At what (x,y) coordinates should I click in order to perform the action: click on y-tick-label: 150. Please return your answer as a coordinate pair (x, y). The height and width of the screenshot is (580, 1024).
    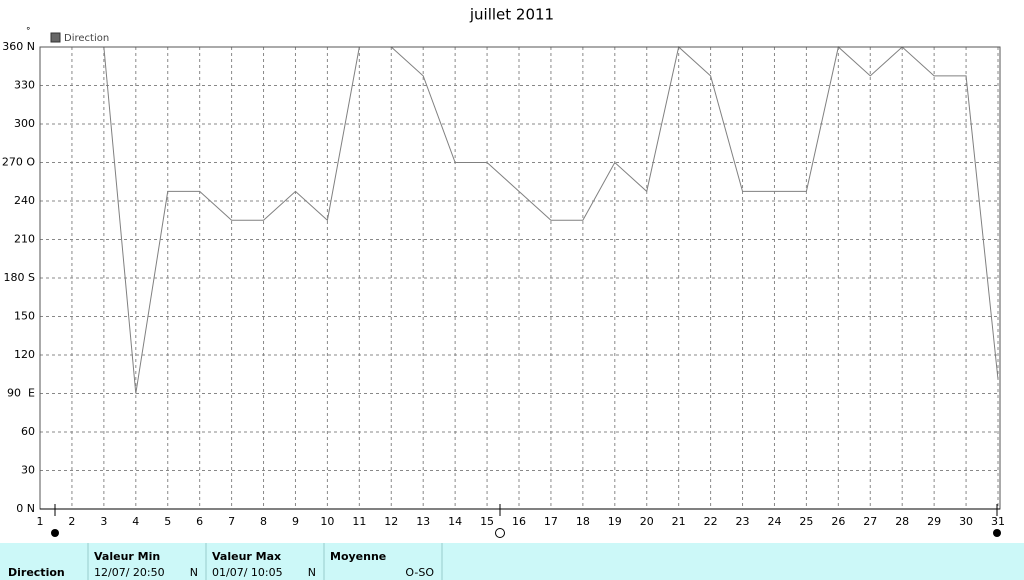
    Looking at the image, I should click on (24, 316).